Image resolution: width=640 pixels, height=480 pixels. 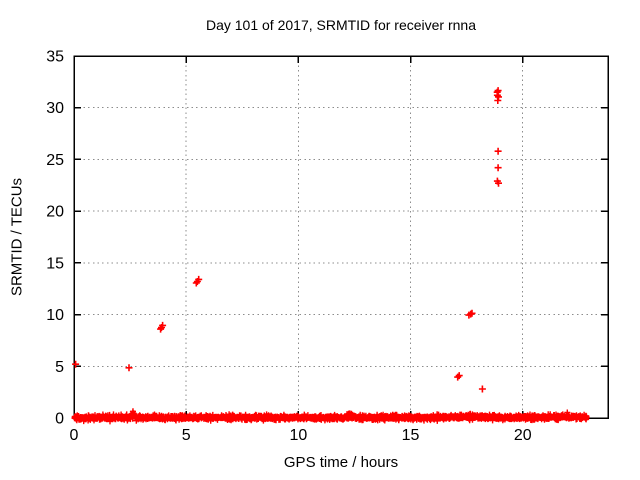 What do you see at coordinates (55, 160) in the screenshot?
I see `y-tick-label: 25` at bounding box center [55, 160].